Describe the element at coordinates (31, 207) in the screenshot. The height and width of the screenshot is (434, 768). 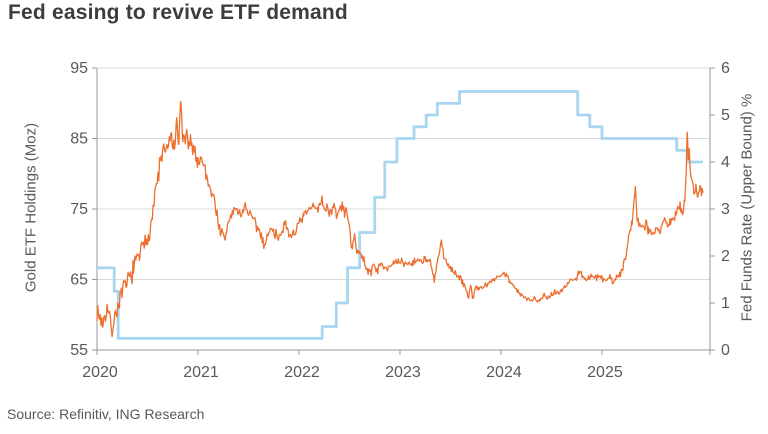
I see `left-axis-title: Gold ETF Holdings (Moz)` at that location.